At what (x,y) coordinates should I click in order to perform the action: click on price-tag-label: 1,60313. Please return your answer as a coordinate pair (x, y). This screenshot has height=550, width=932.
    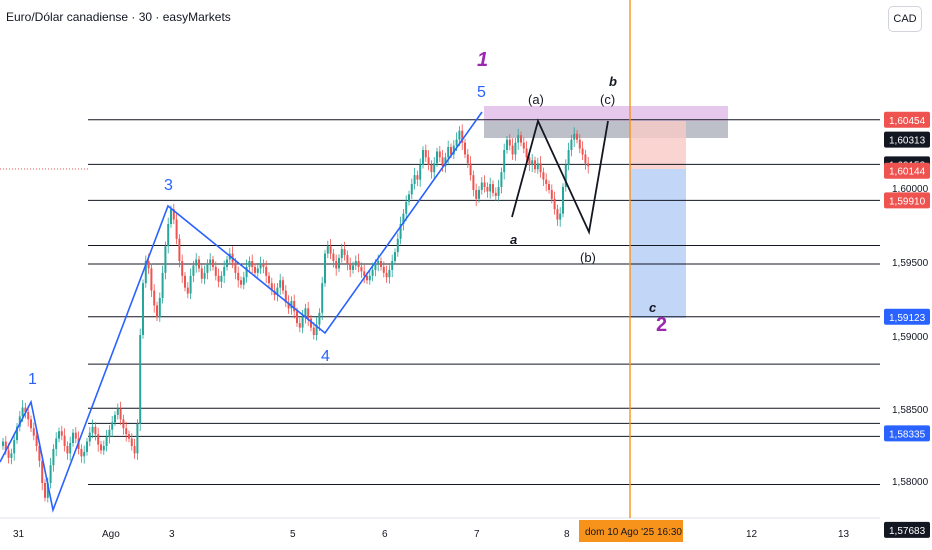
    Looking at the image, I should click on (907, 141).